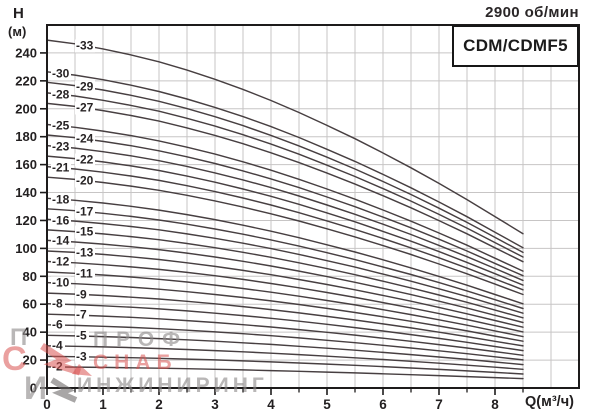  I want to click on y-tick-label: 40, so click(30, 332).